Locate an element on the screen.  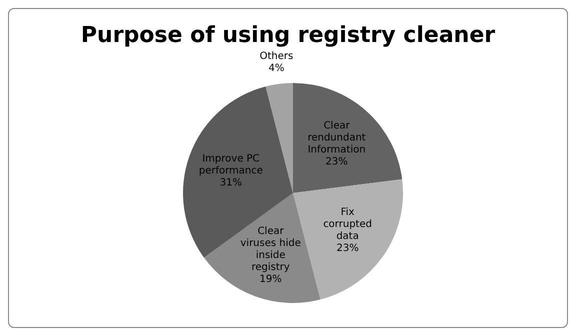
slice-label: Clear viruses hide inside registry is located at coordinates (270, 249).